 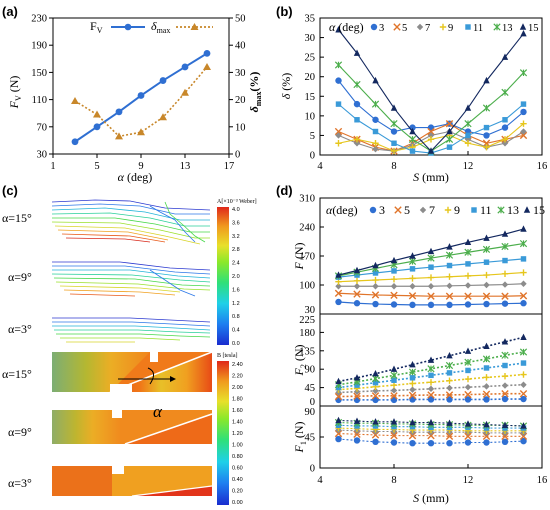 I want to click on panel-d-bot-frame, so click(x=431, y=437).